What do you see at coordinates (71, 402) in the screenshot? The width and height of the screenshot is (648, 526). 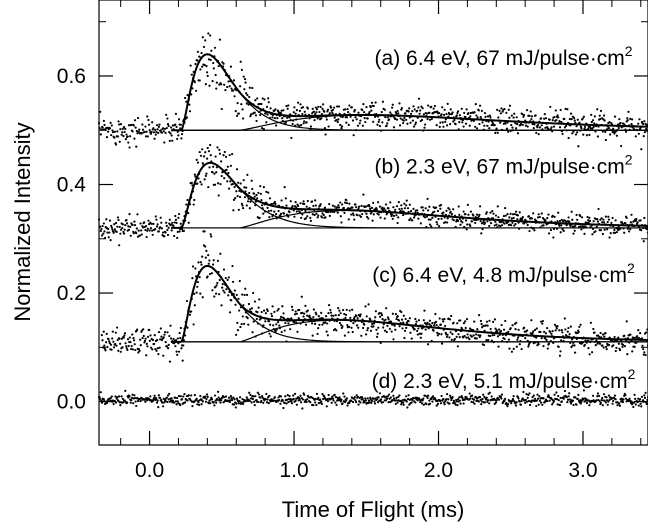 I see `y-tick-label: 0.0` at bounding box center [71, 402].